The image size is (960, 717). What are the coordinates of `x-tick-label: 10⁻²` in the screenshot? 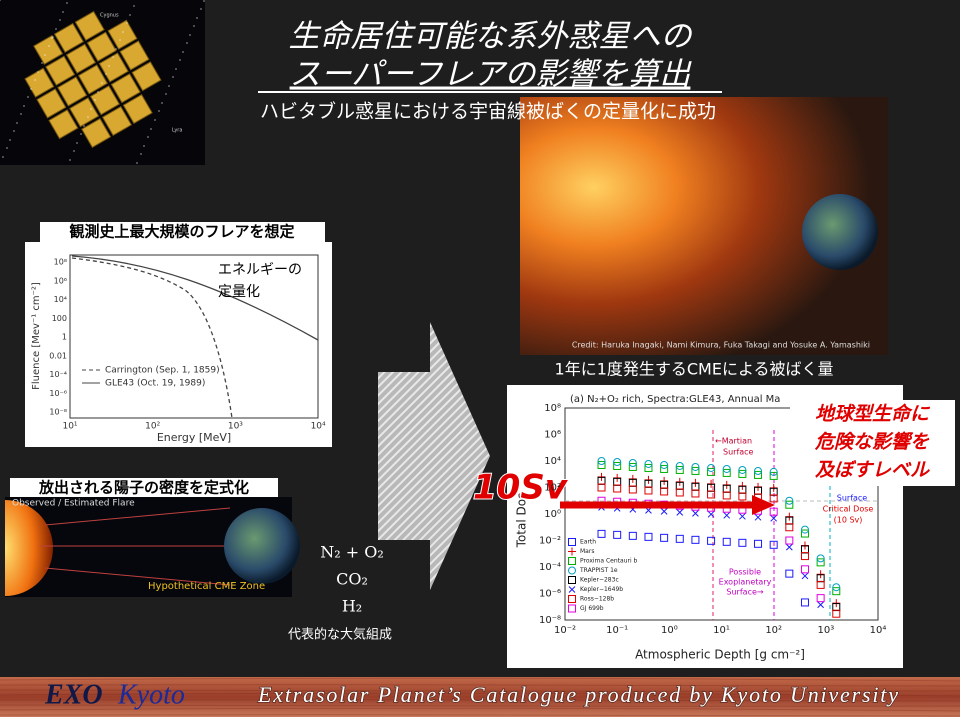 It's located at (565, 630).